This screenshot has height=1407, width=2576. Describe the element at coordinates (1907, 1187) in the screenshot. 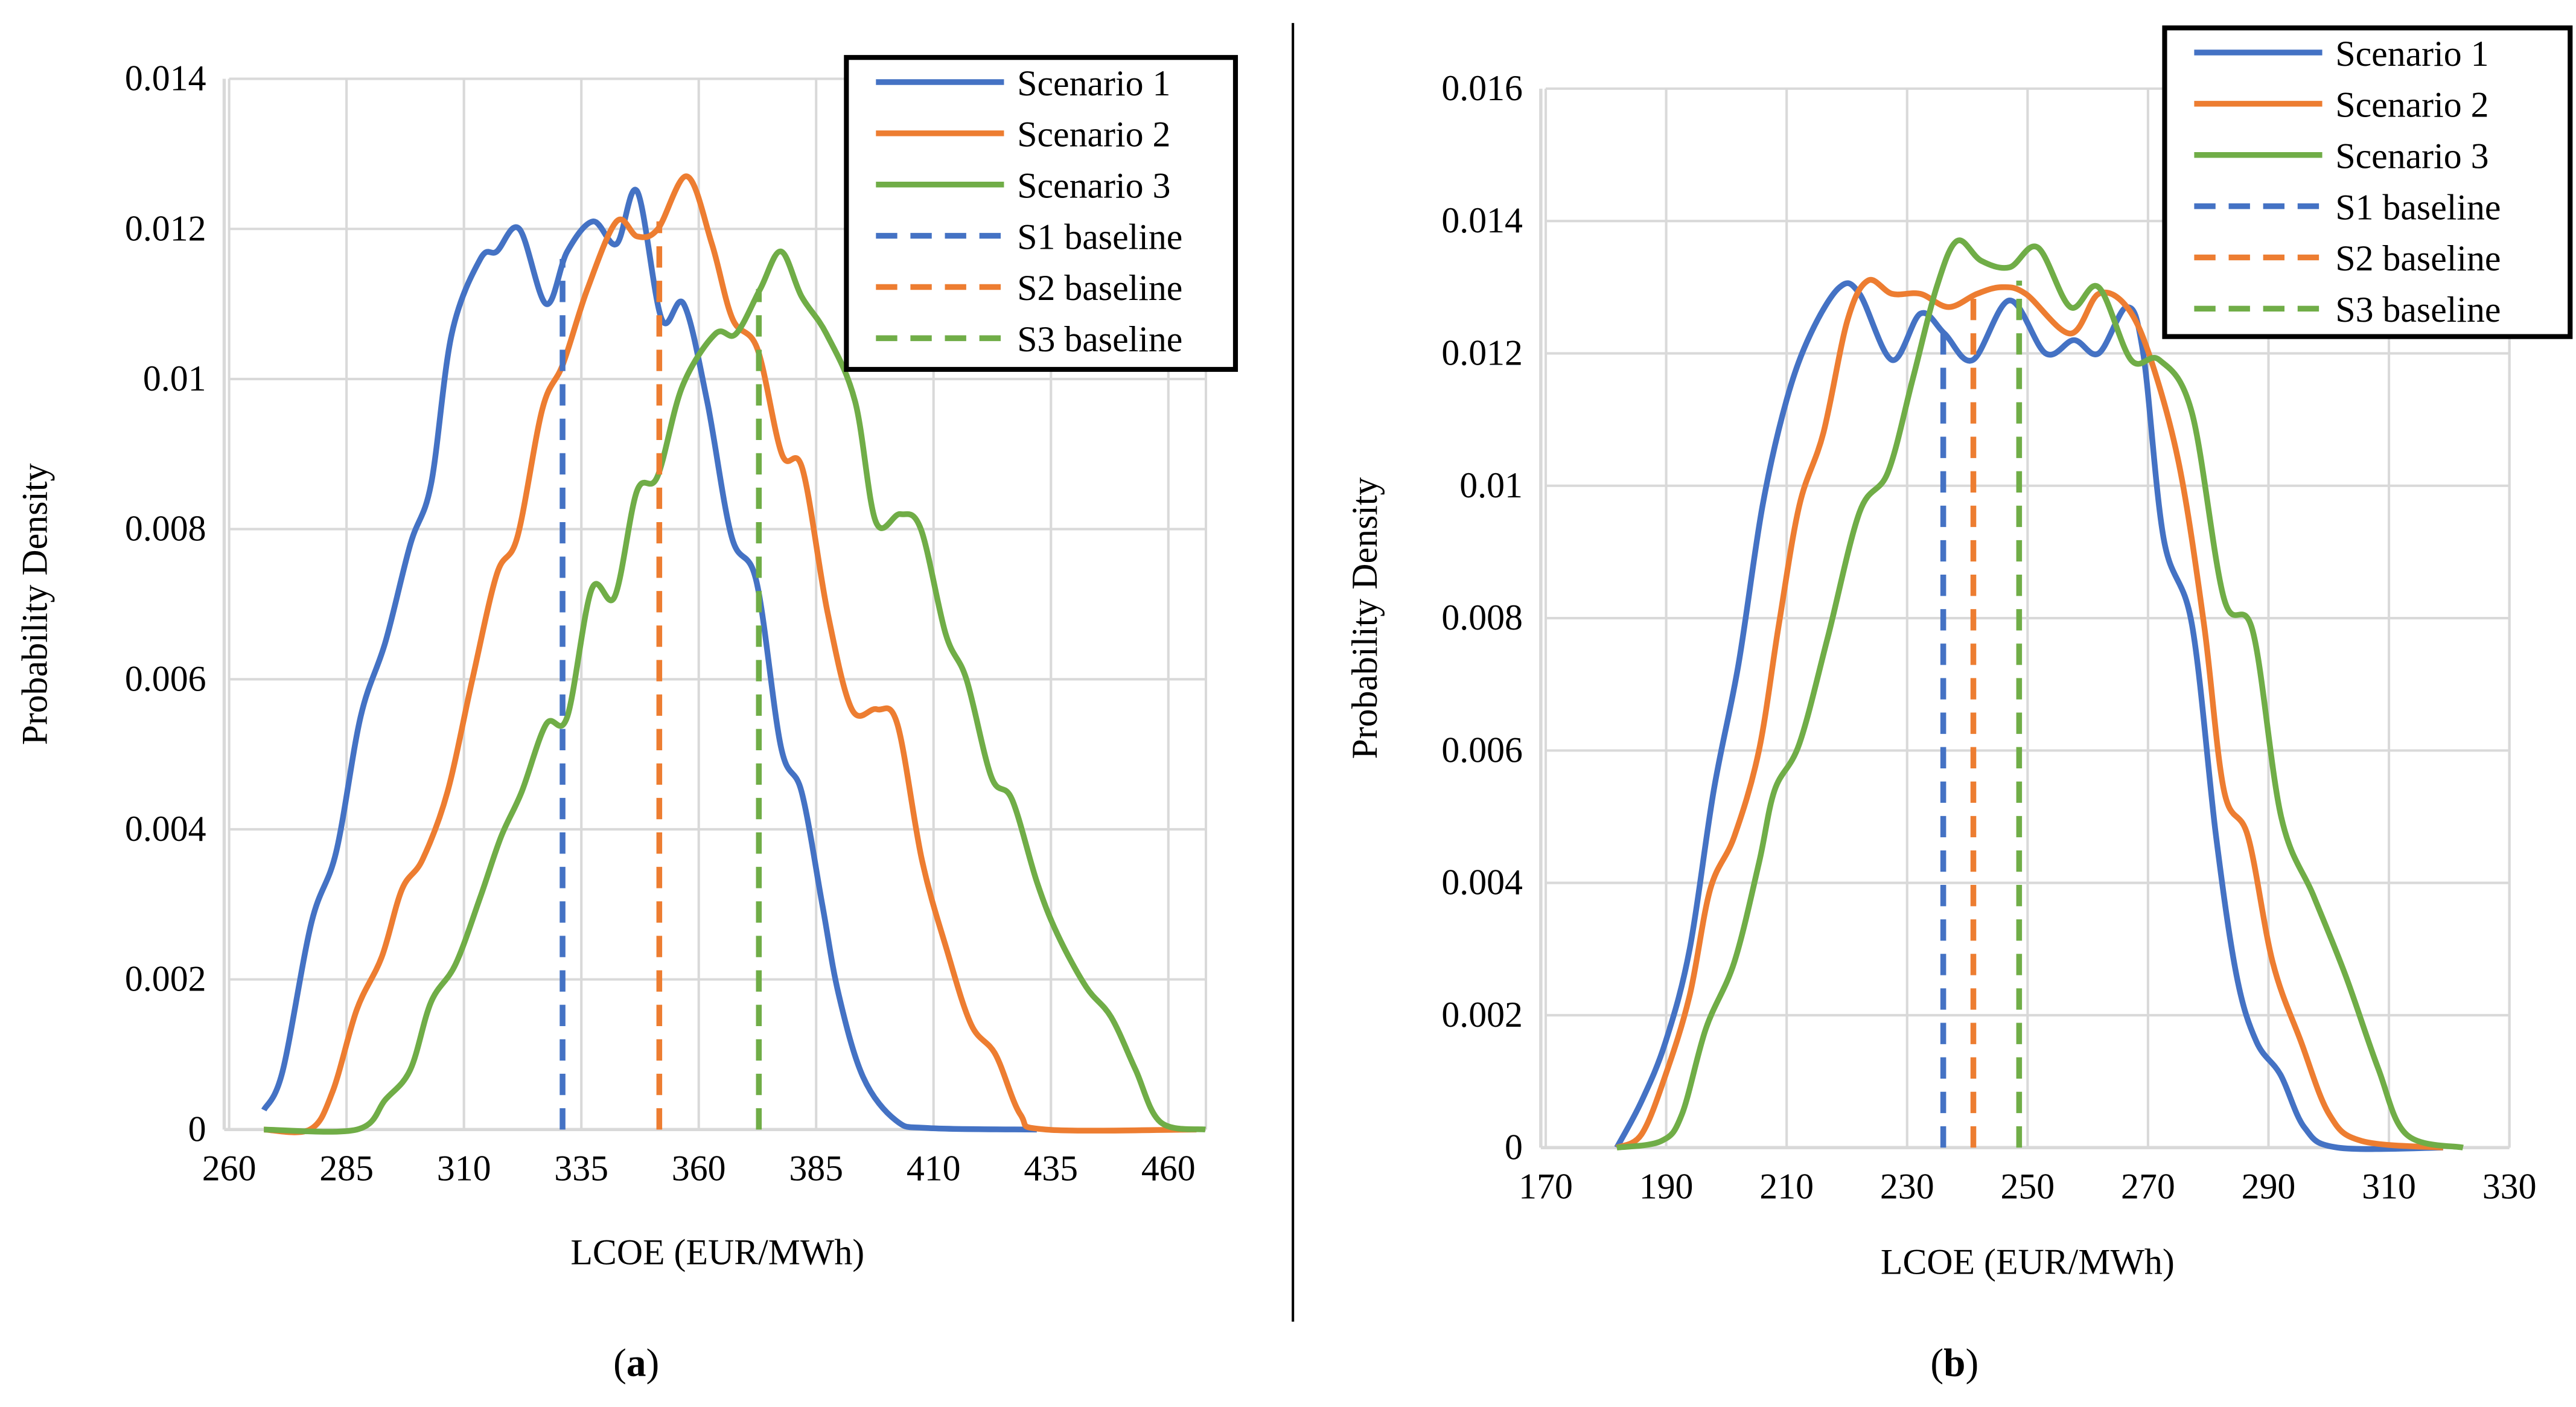

I see `x-tick-label: 230` at that location.